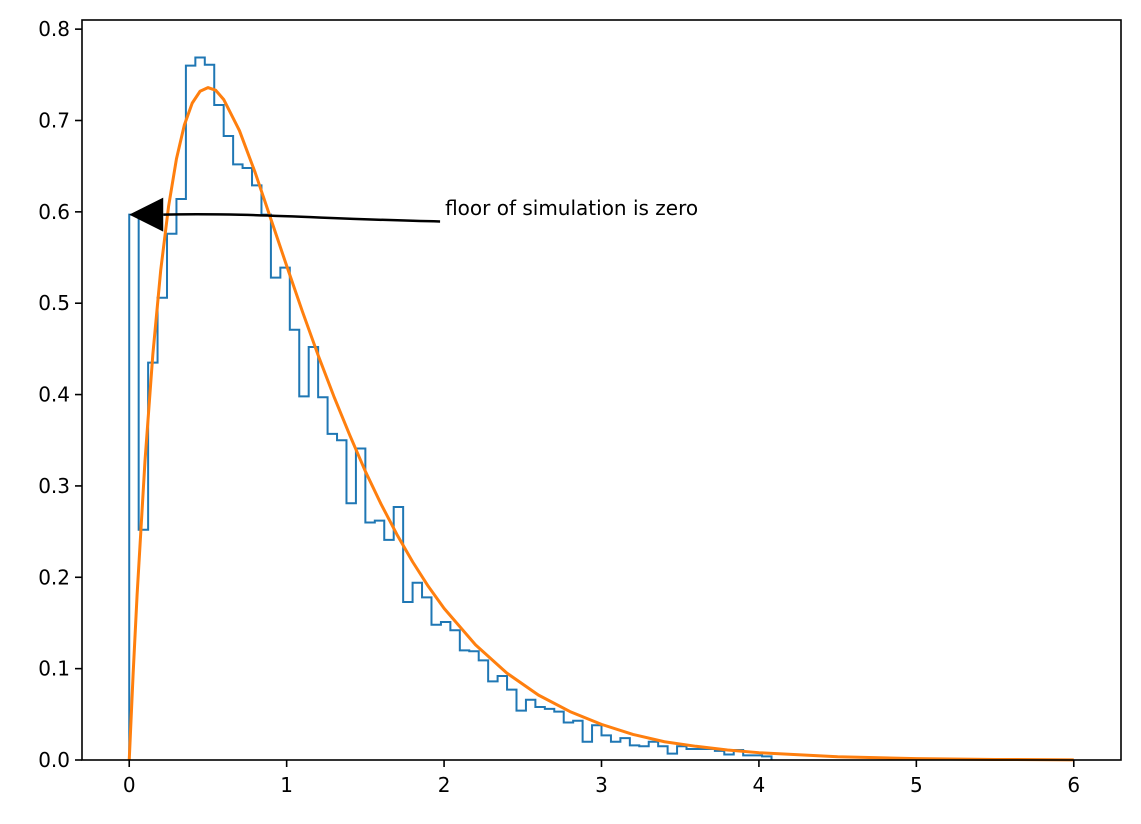 This screenshot has width=1141, height=824. What do you see at coordinates (54, 577) in the screenshot?
I see `y-tick-label: 0.2` at bounding box center [54, 577].